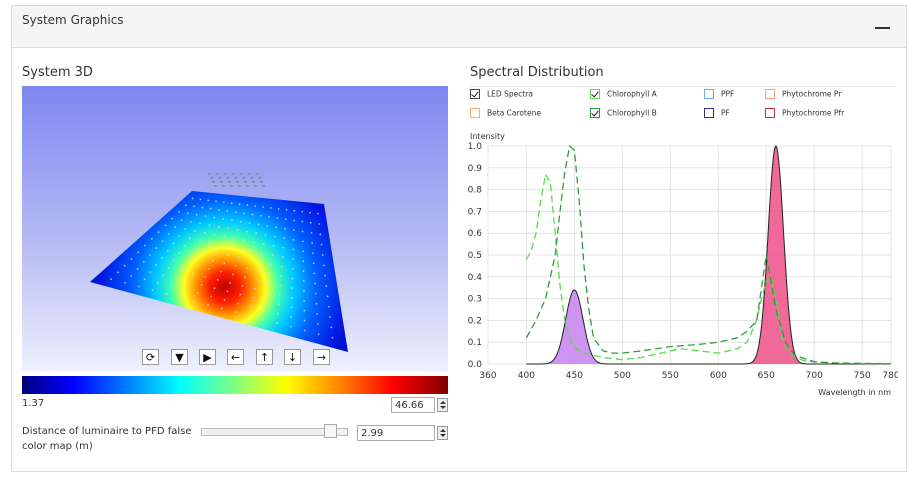 The width and height of the screenshot is (914, 477). What do you see at coordinates (475, 278) in the screenshot?
I see `y-tick-label: 0.4` at bounding box center [475, 278].